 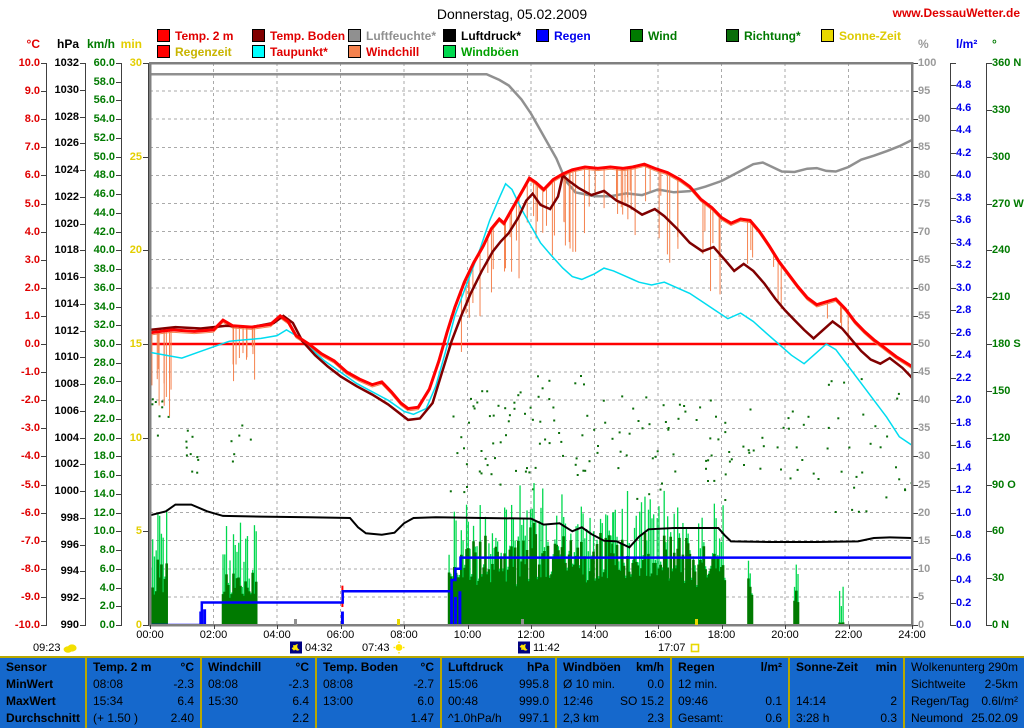 What do you see at coordinates (104, 81) in the screenshot?
I see `axis-tick-label: 58.0` at bounding box center [104, 81].